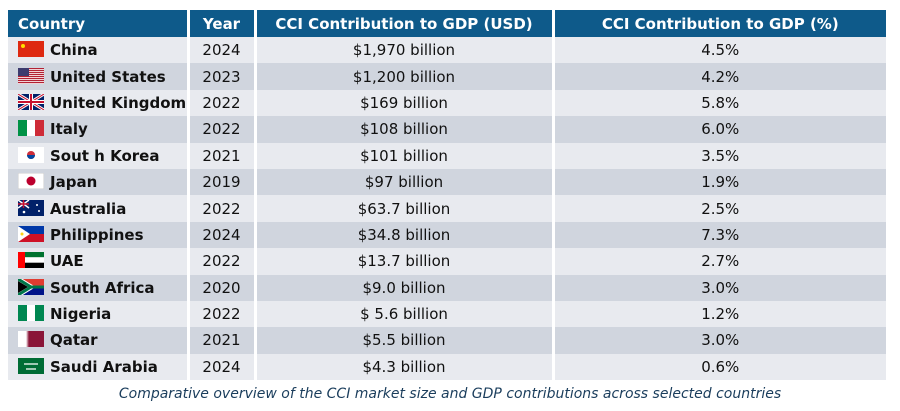 The image size is (900, 411). I want to click on qatar-flag-icon, so click(31, 339).